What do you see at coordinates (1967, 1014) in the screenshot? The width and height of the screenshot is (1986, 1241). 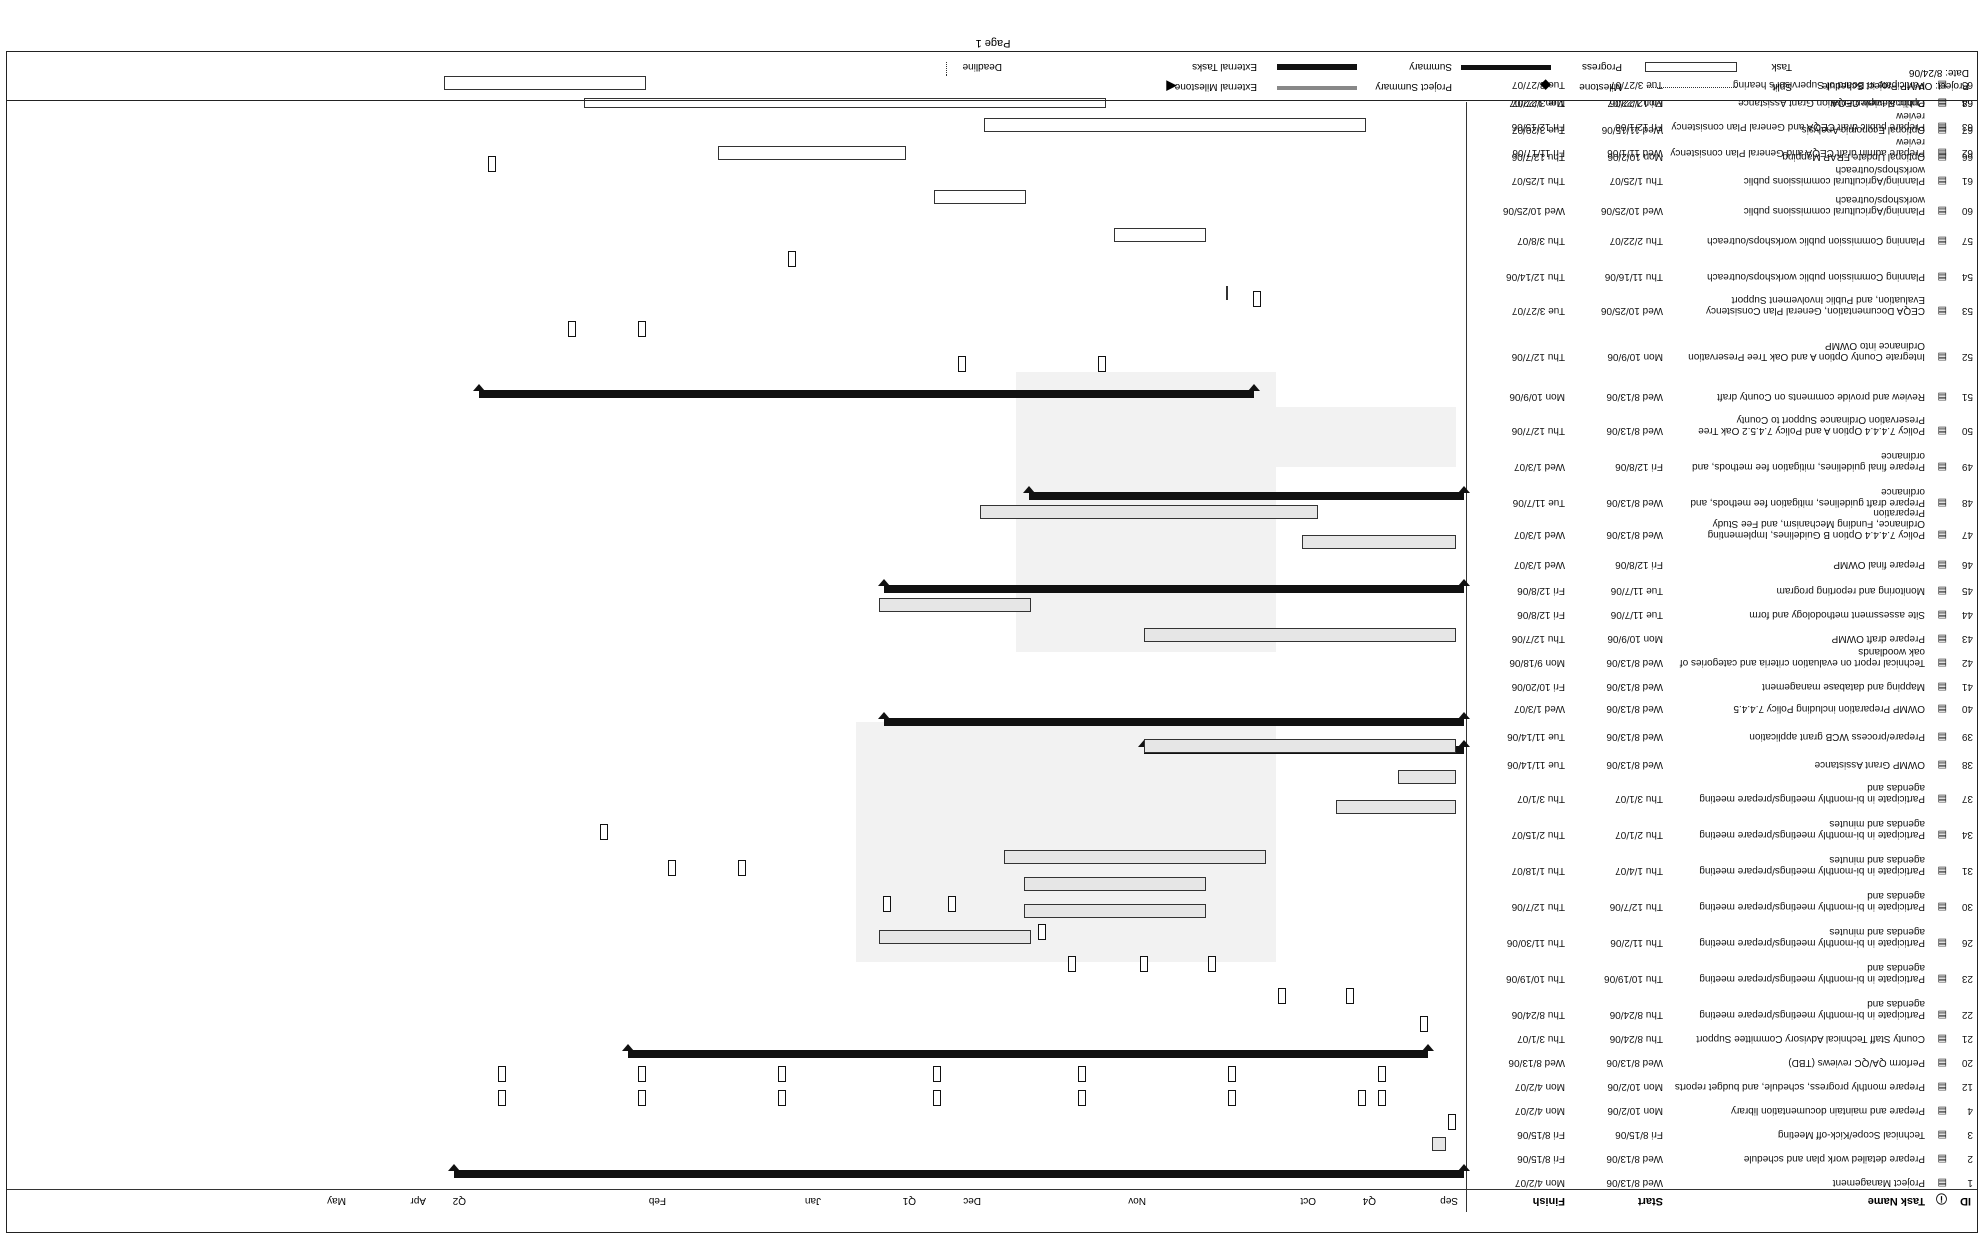 I see `row-id: 22` at bounding box center [1967, 1014].